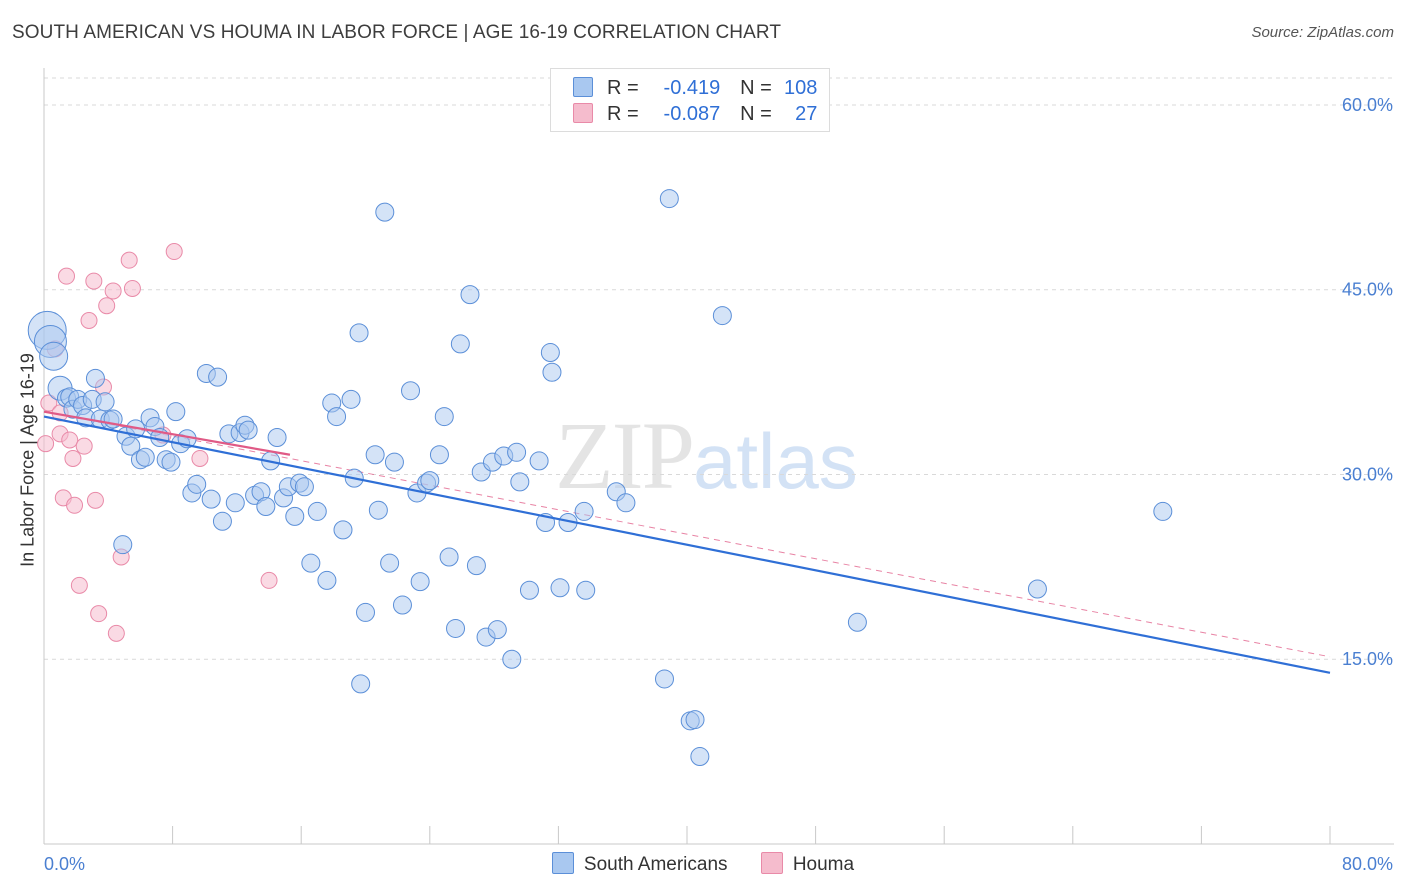 This screenshot has height=892, width=1406. I want to click on series-legend: South Americans Houma, so click(703, 864).